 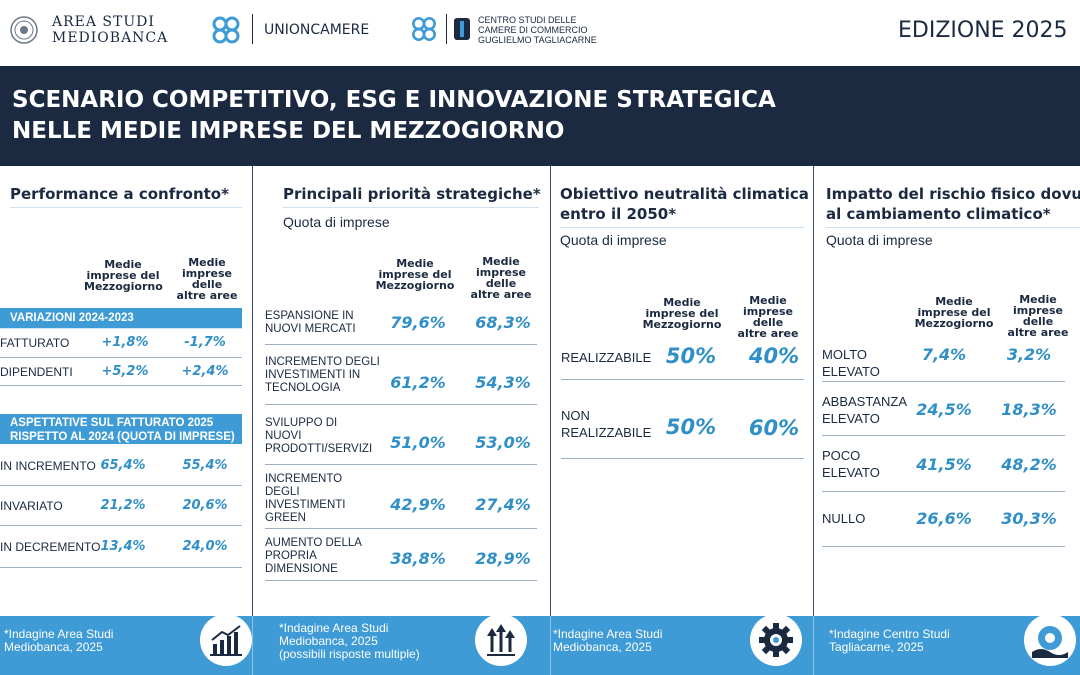 What do you see at coordinates (50, 547) in the screenshot?
I see `row-label: IN DECREMENTO` at bounding box center [50, 547].